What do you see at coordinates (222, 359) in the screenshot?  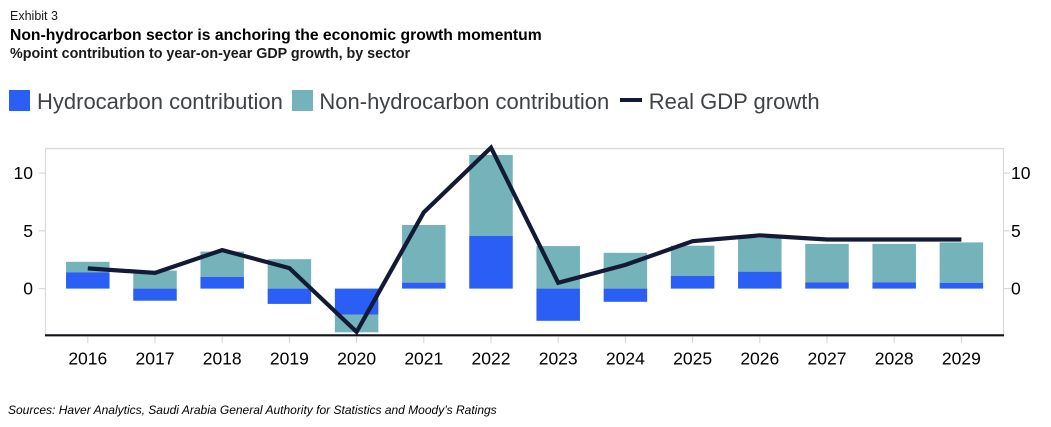 I see `svg-text: 2018` at bounding box center [222, 359].